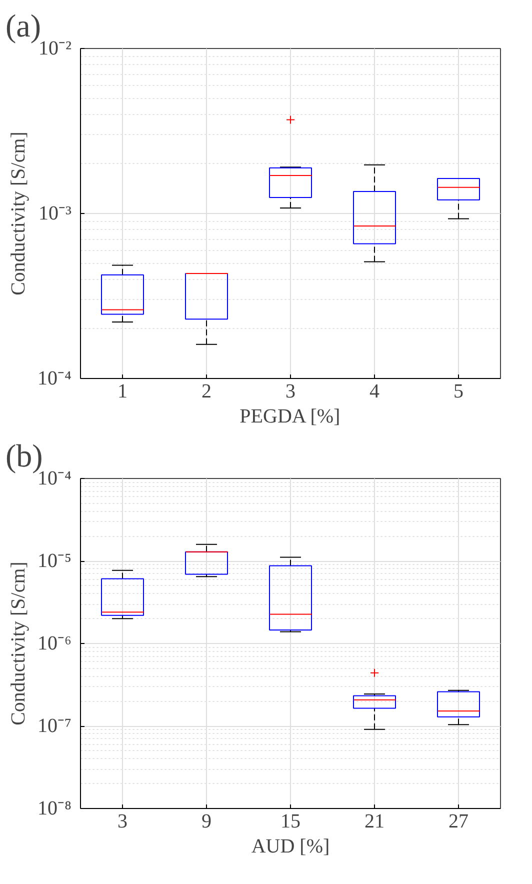 The width and height of the screenshot is (532, 884). Describe the element at coordinates (55, 643) in the screenshot. I see `y-tick-label: 10⁻⁶` at that location.